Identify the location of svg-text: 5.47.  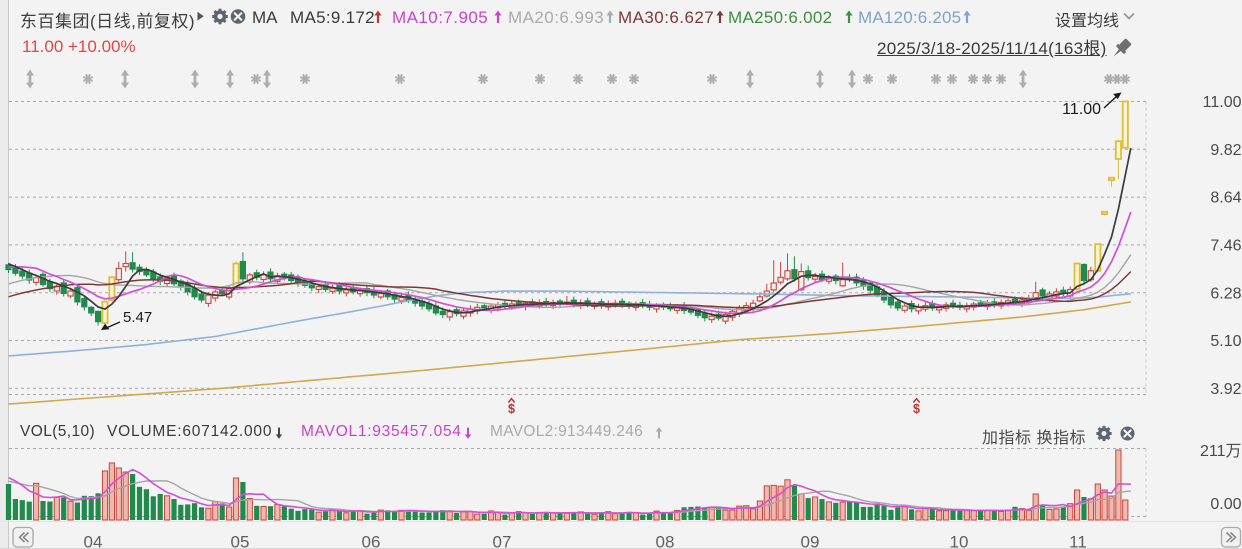
(137, 317).